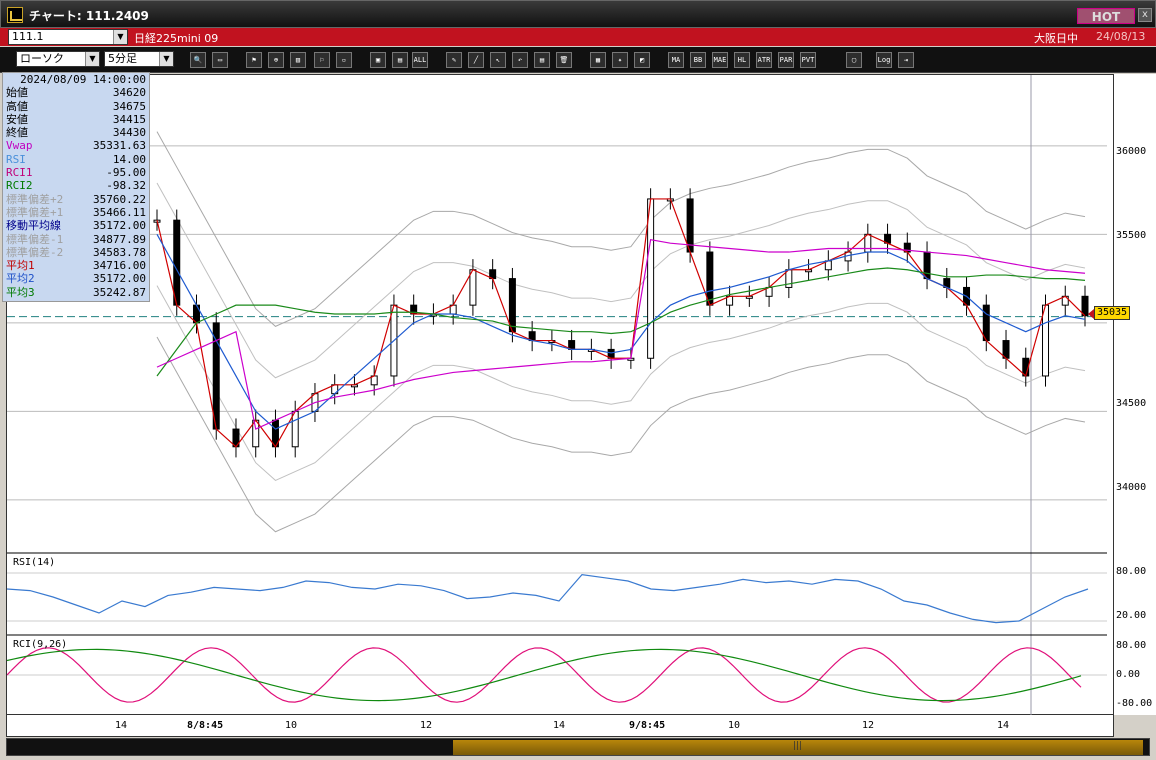  Describe the element at coordinates (344, 60) in the screenshot. I see `toolbar-disabled-icon: ▫` at that location.